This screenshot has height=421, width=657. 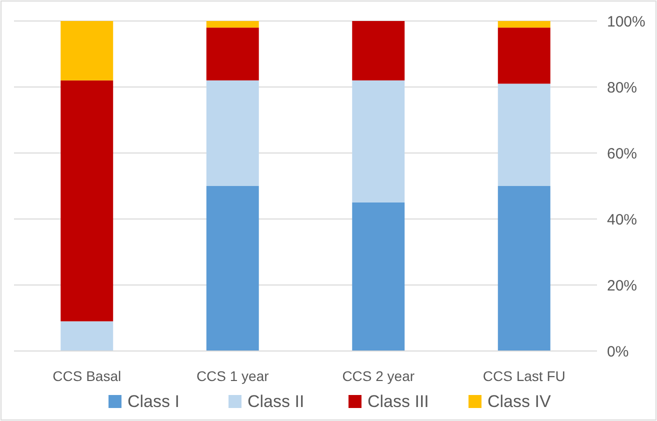 What do you see at coordinates (87, 376) in the screenshot?
I see `x-tick-label: CCS Basal` at bounding box center [87, 376].